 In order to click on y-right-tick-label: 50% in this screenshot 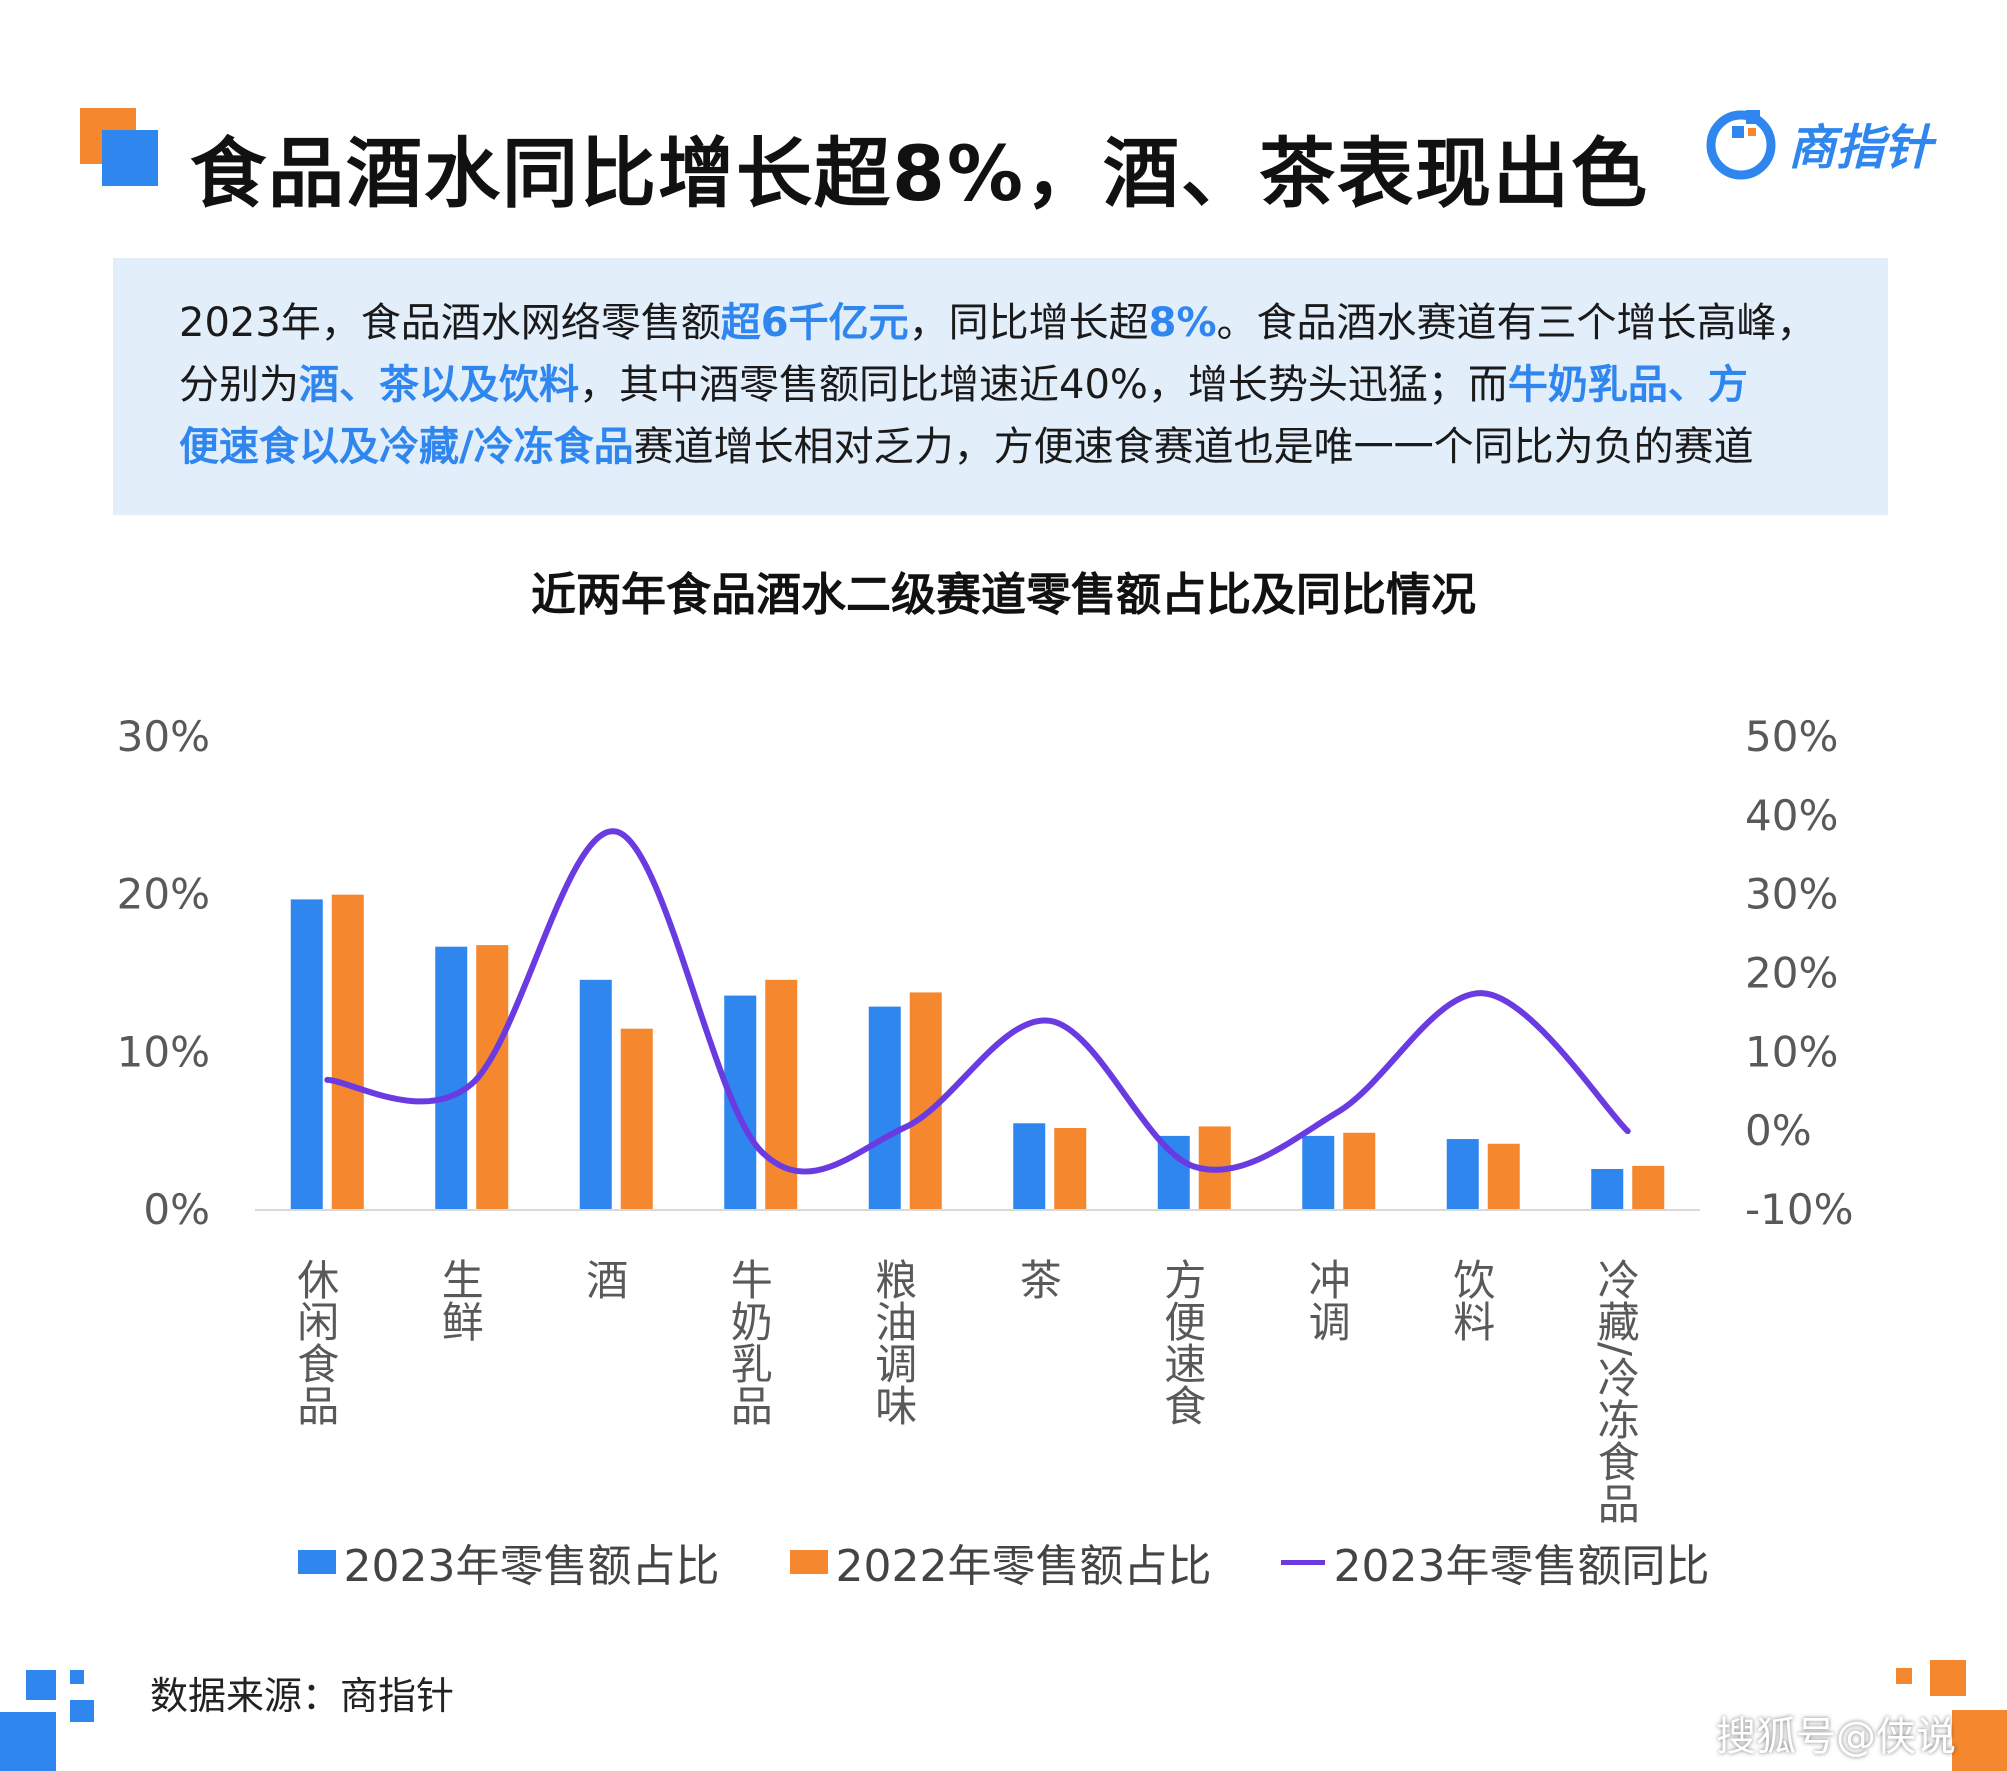, I will do `click(1791, 736)`.